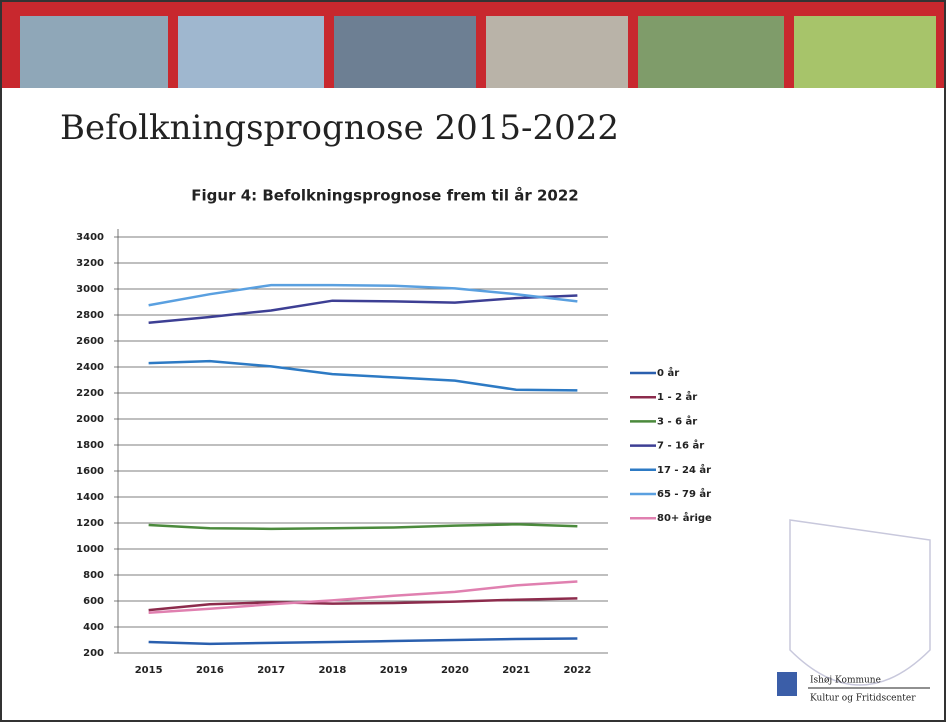 The height and width of the screenshot is (726, 946). I want to click on y-tick-label: 2000, so click(90, 419).